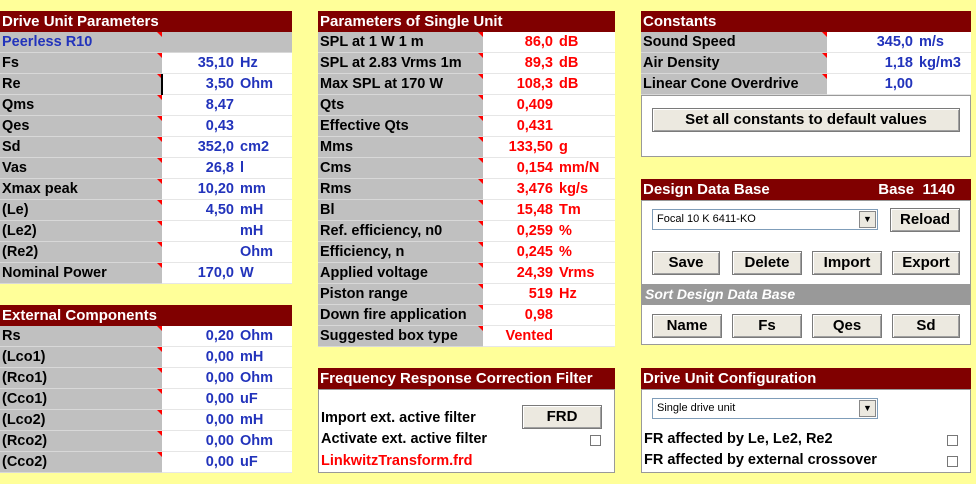  What do you see at coordinates (400, 42) in the screenshot?
I see `single-param-label: SPL at 1 W 1 m` at bounding box center [400, 42].